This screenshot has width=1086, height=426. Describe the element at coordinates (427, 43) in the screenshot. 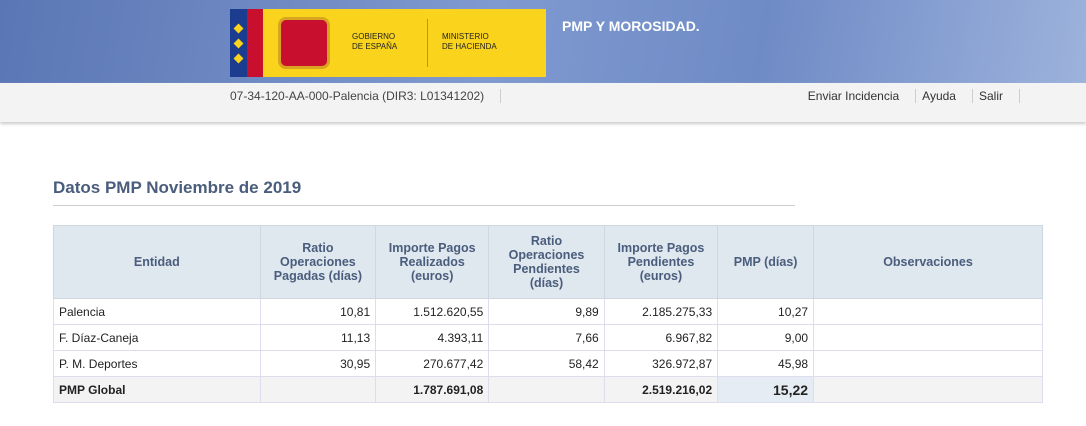

I see `separator` at that location.